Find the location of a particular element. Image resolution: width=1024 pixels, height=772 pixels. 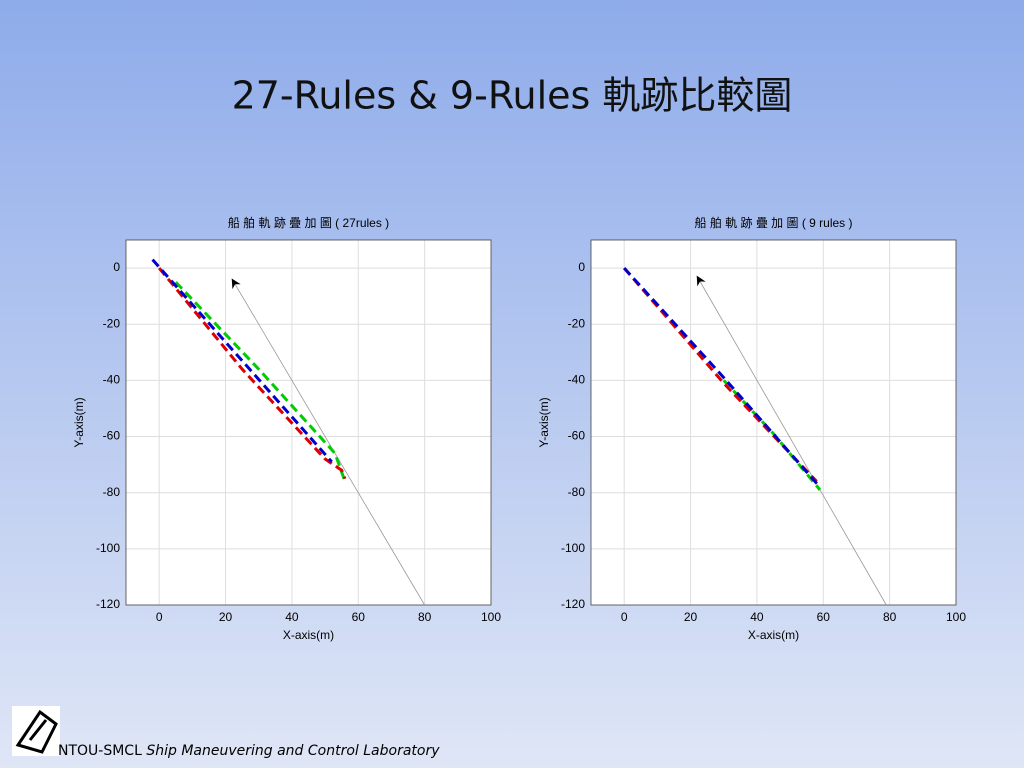

logo is located at coordinates (36, 731).